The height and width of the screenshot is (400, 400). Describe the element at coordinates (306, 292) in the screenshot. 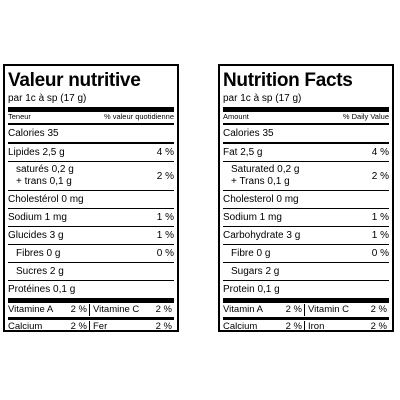

I see `protein-row: Protein 0,1 g` at that location.